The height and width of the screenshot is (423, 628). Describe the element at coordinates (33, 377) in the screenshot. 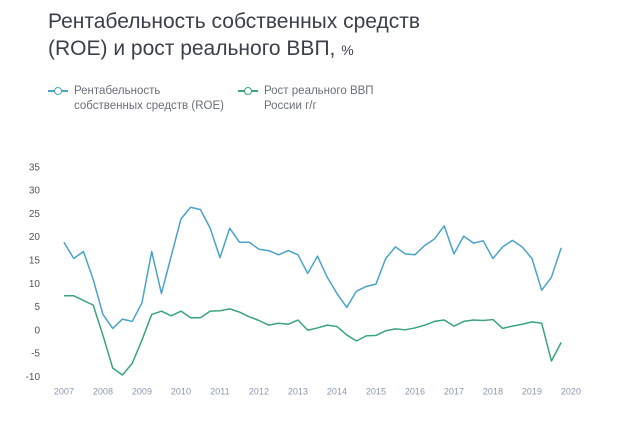

I see `y-tick-label: -10` at that location.